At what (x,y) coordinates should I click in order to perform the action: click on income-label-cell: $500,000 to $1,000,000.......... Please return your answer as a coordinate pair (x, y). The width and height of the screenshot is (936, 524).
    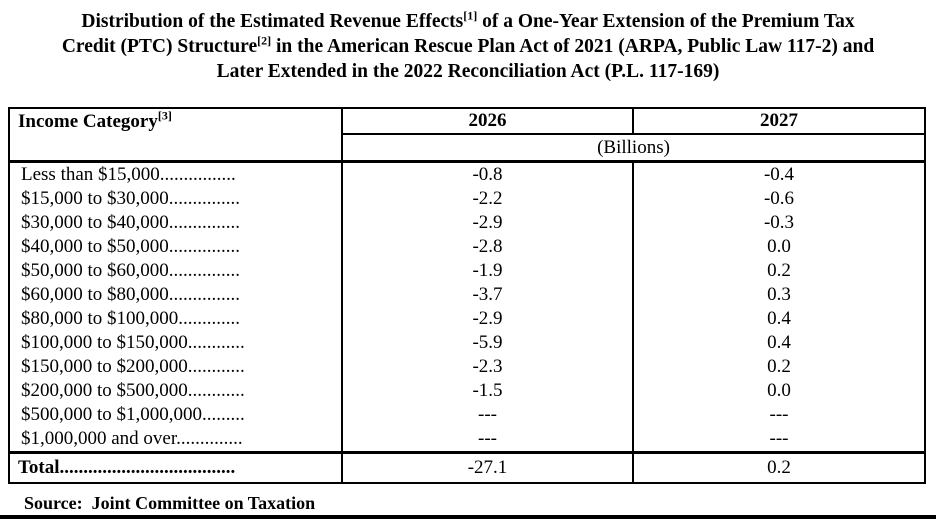
    Looking at the image, I should click on (133, 414).